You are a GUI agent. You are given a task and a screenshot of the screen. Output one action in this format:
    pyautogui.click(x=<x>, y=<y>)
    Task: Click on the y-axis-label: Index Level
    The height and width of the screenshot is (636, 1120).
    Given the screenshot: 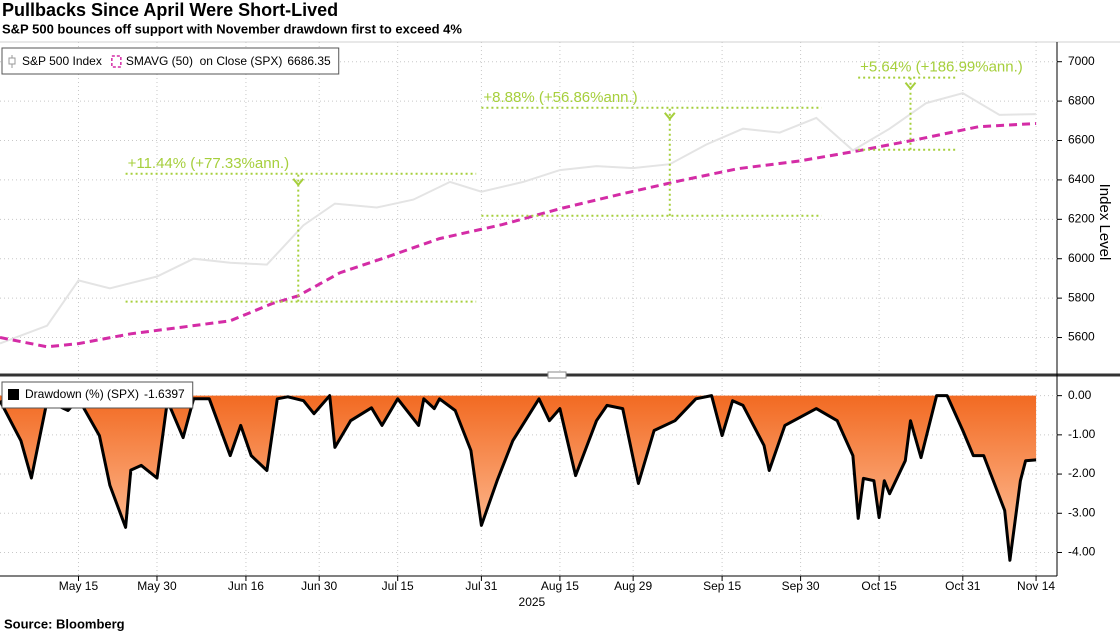 What is the action you would take?
    pyautogui.click(x=1104, y=222)
    